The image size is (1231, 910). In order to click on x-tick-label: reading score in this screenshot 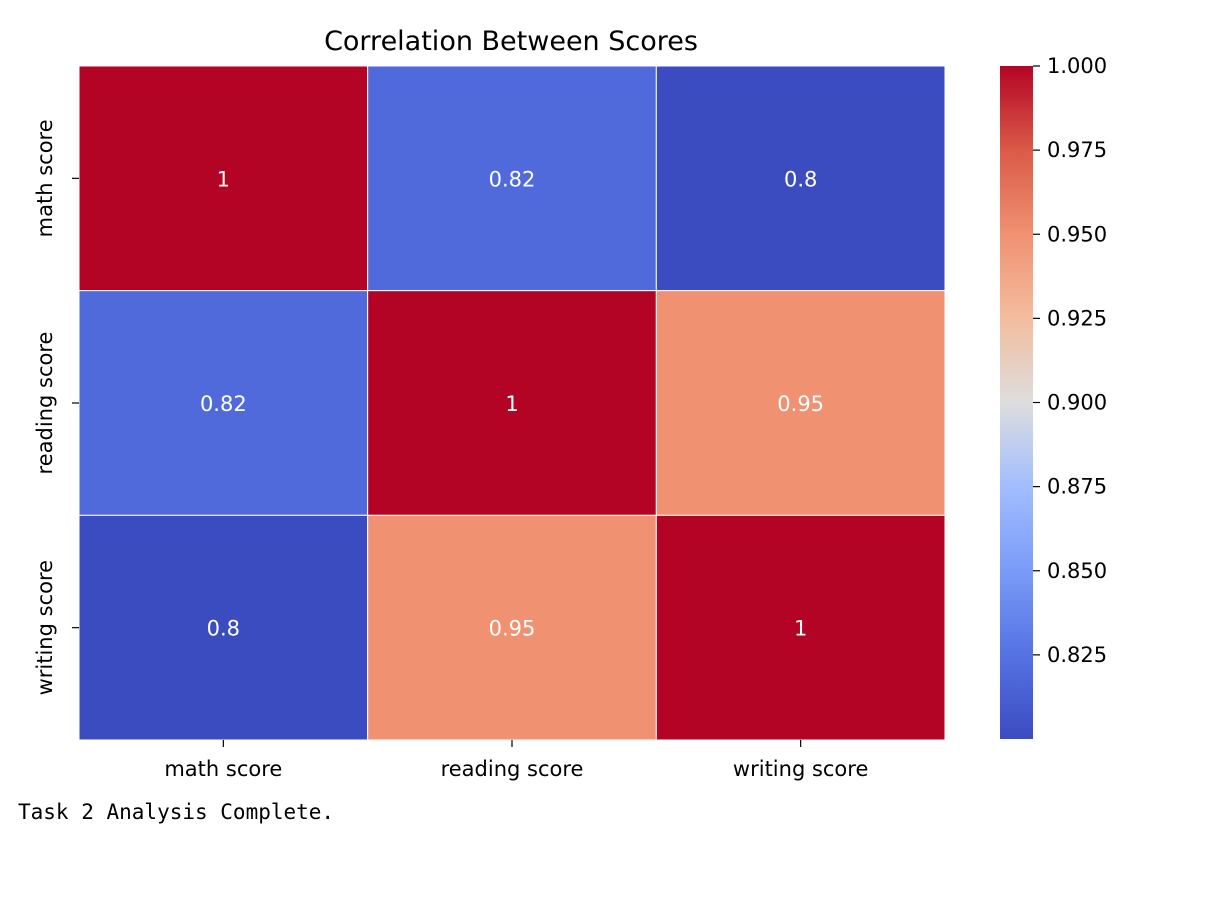, I will do `click(512, 769)`.